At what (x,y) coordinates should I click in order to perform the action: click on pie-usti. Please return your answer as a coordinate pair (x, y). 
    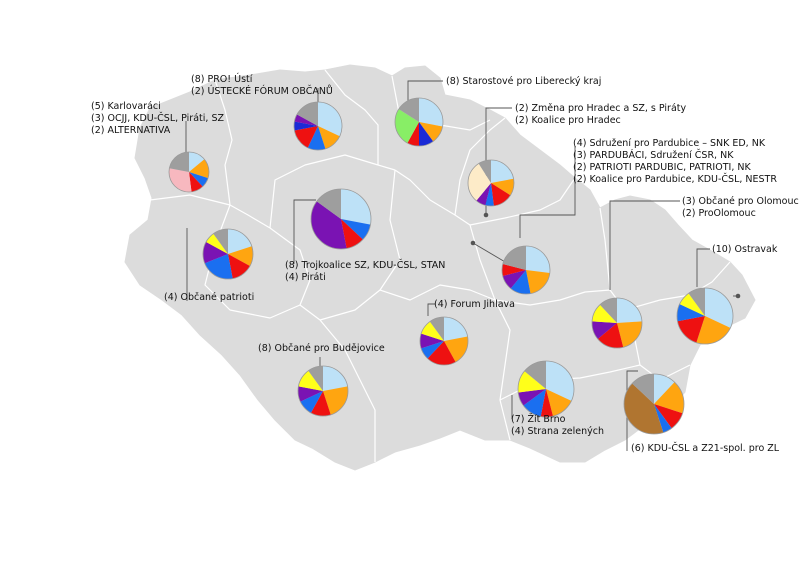
    Looking at the image, I should click on (318, 126).